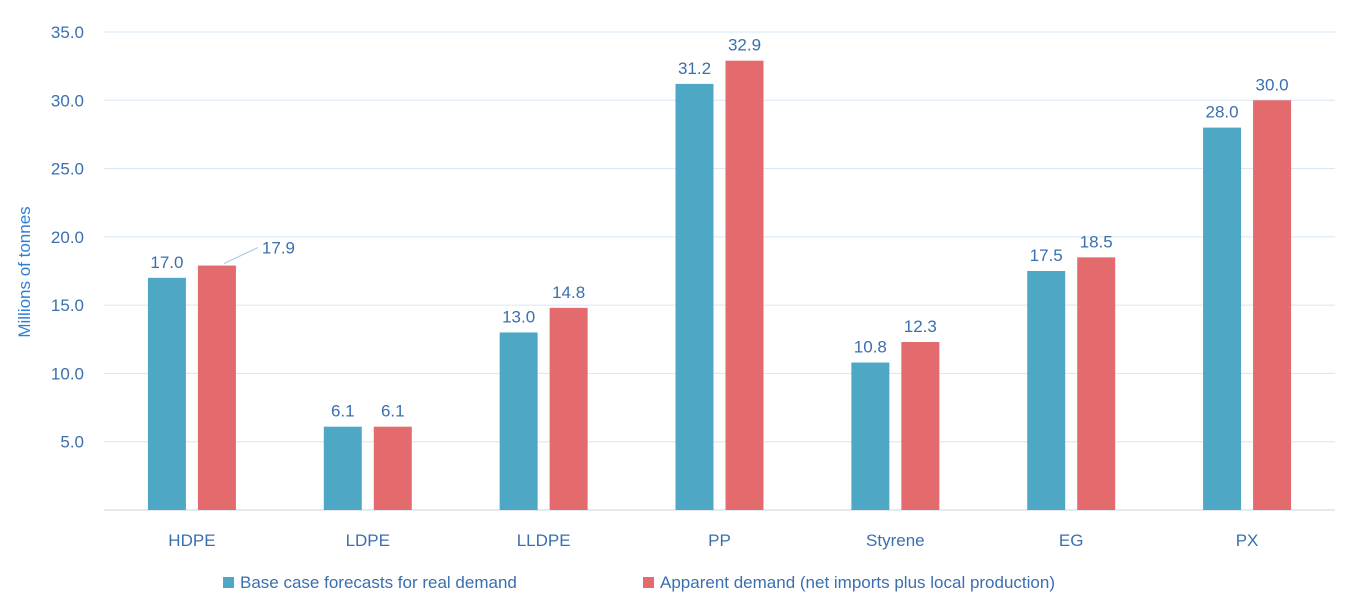 This screenshot has height=604, width=1355. What do you see at coordinates (1096, 241) in the screenshot?
I see `data-label: 18.5` at bounding box center [1096, 241].